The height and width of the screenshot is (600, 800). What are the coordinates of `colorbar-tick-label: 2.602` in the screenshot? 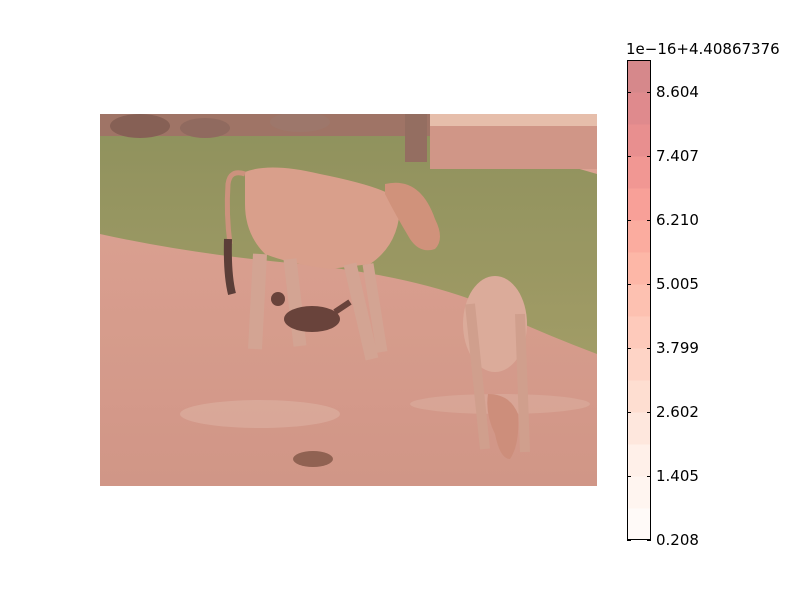 It's located at (677, 412).